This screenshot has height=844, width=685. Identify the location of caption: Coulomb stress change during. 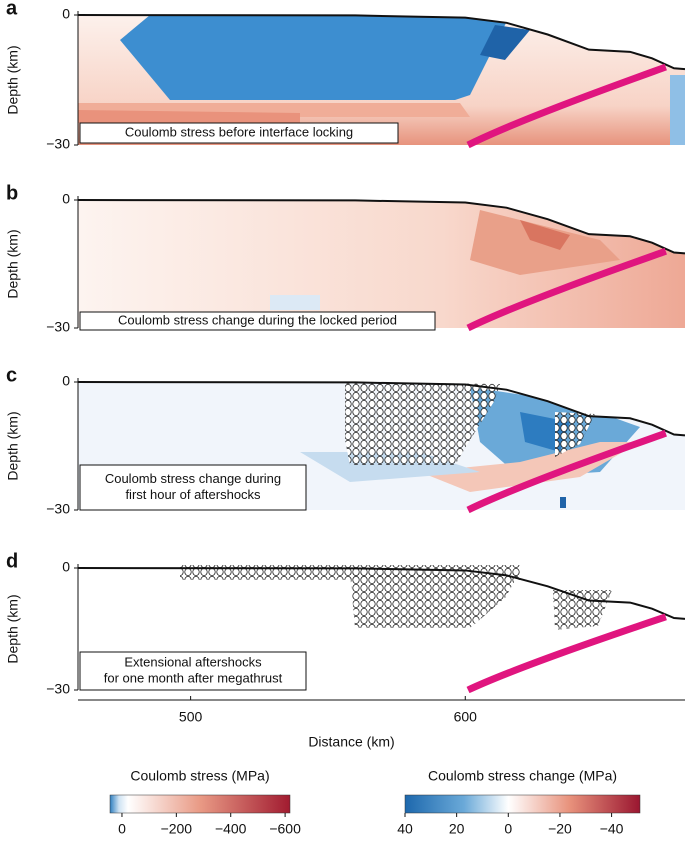
(193, 478).